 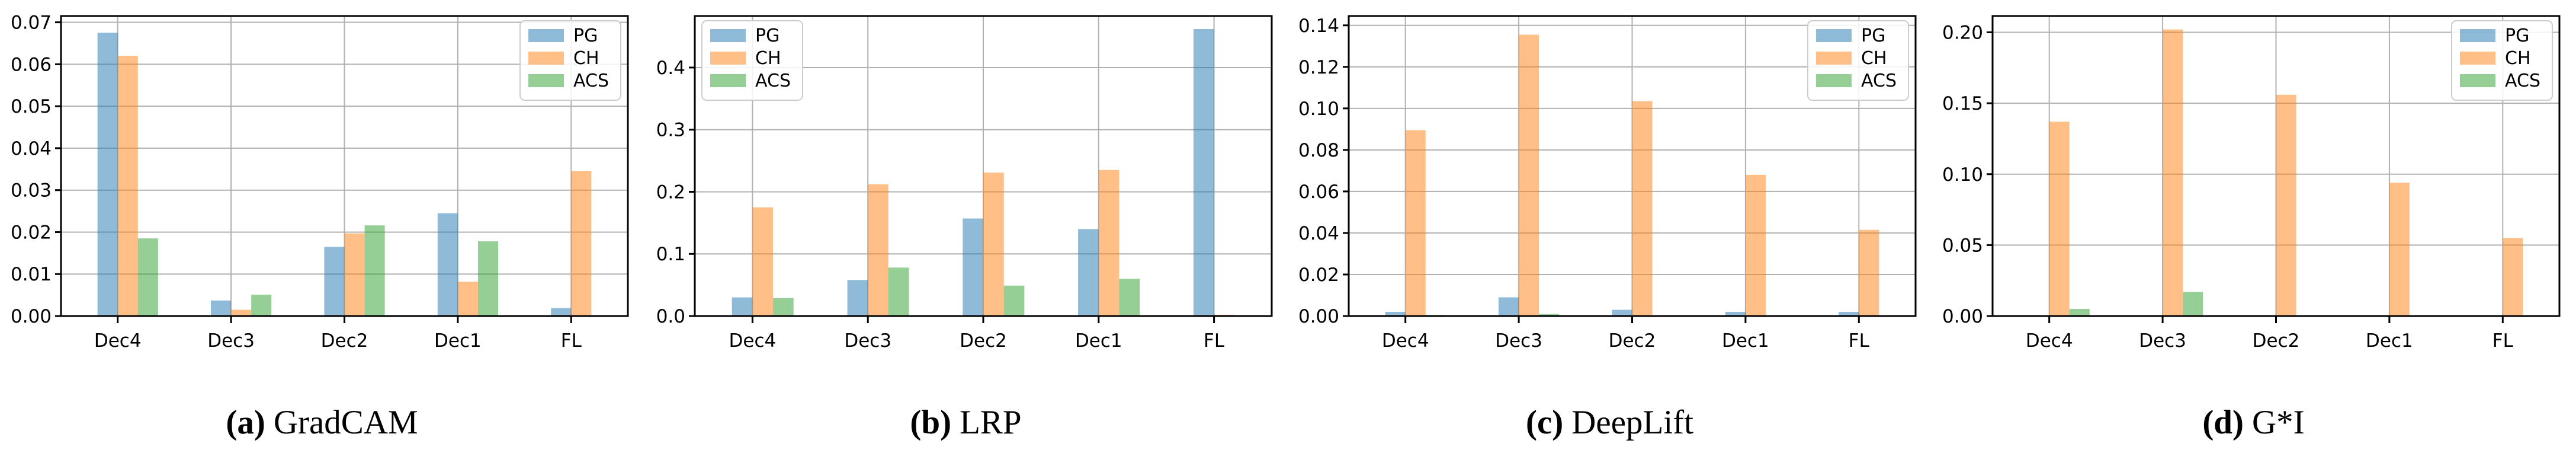 What do you see at coordinates (1014, 300) in the screenshot?
I see `bar-acs-dec2` at bounding box center [1014, 300].